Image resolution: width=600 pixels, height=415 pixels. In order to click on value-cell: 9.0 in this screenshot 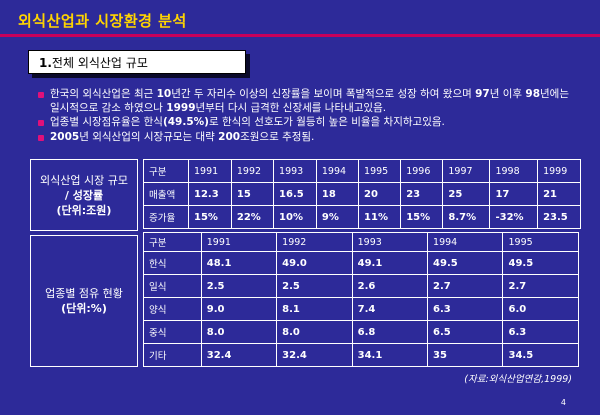, I will do `click(239, 309)`.